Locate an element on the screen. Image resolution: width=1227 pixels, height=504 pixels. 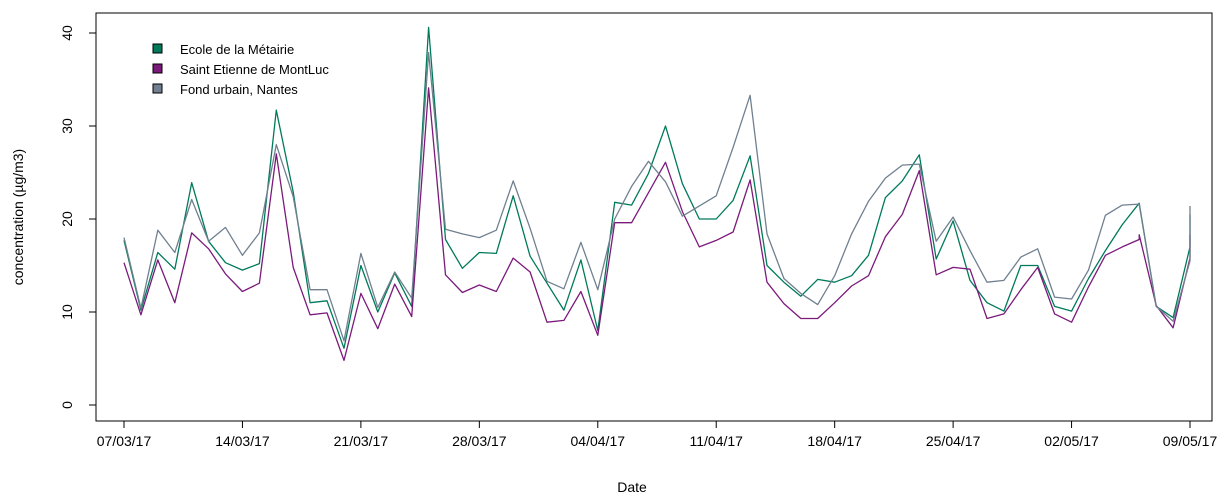
y-axis: 0 10 20 30 40 is located at coordinates (78, 217).